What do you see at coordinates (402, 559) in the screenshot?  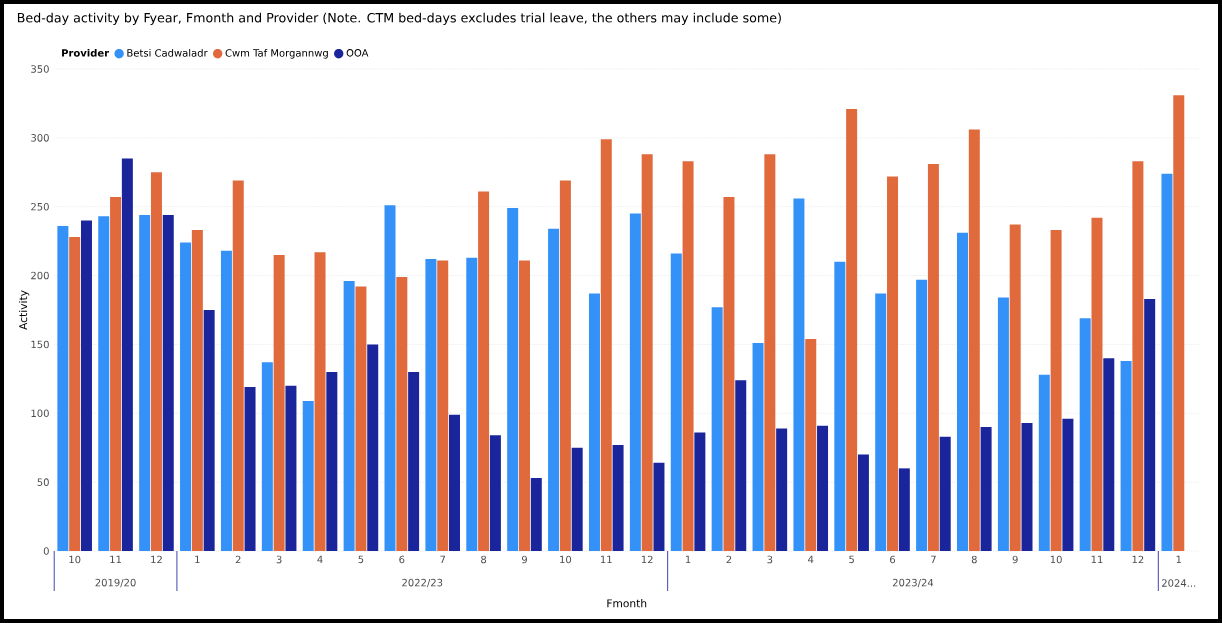 I see `x-tick-label: 6` at bounding box center [402, 559].